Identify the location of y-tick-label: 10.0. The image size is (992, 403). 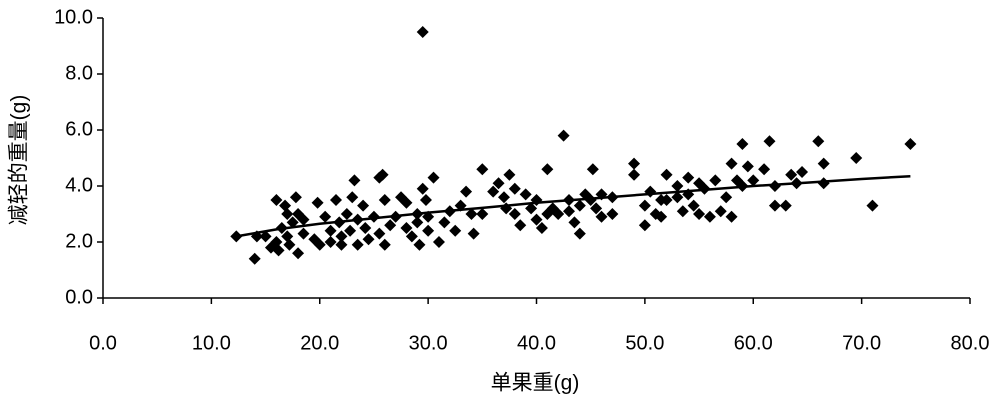
(73, 17).